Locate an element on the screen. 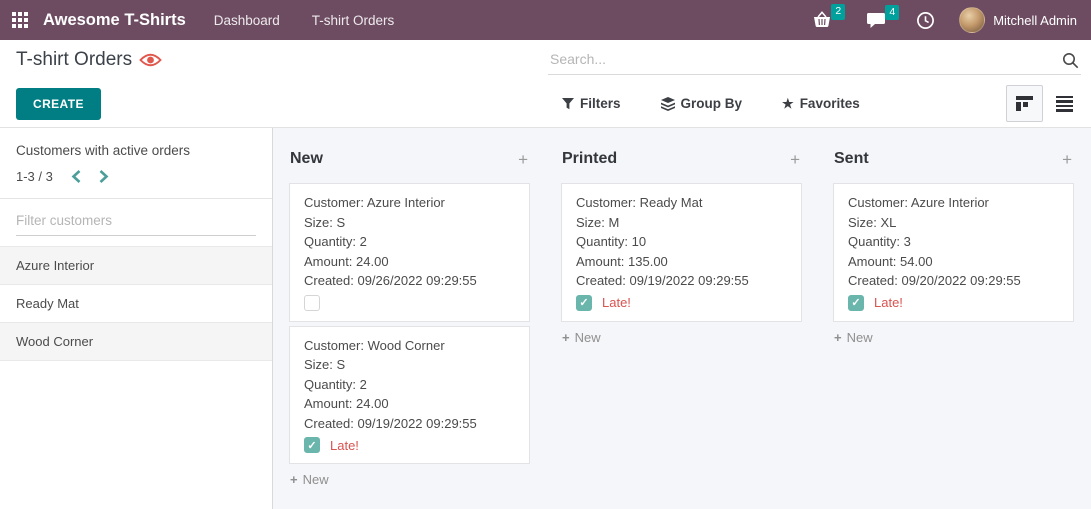 This screenshot has height=509, width=1091. layers-icon is located at coordinates (667, 103).